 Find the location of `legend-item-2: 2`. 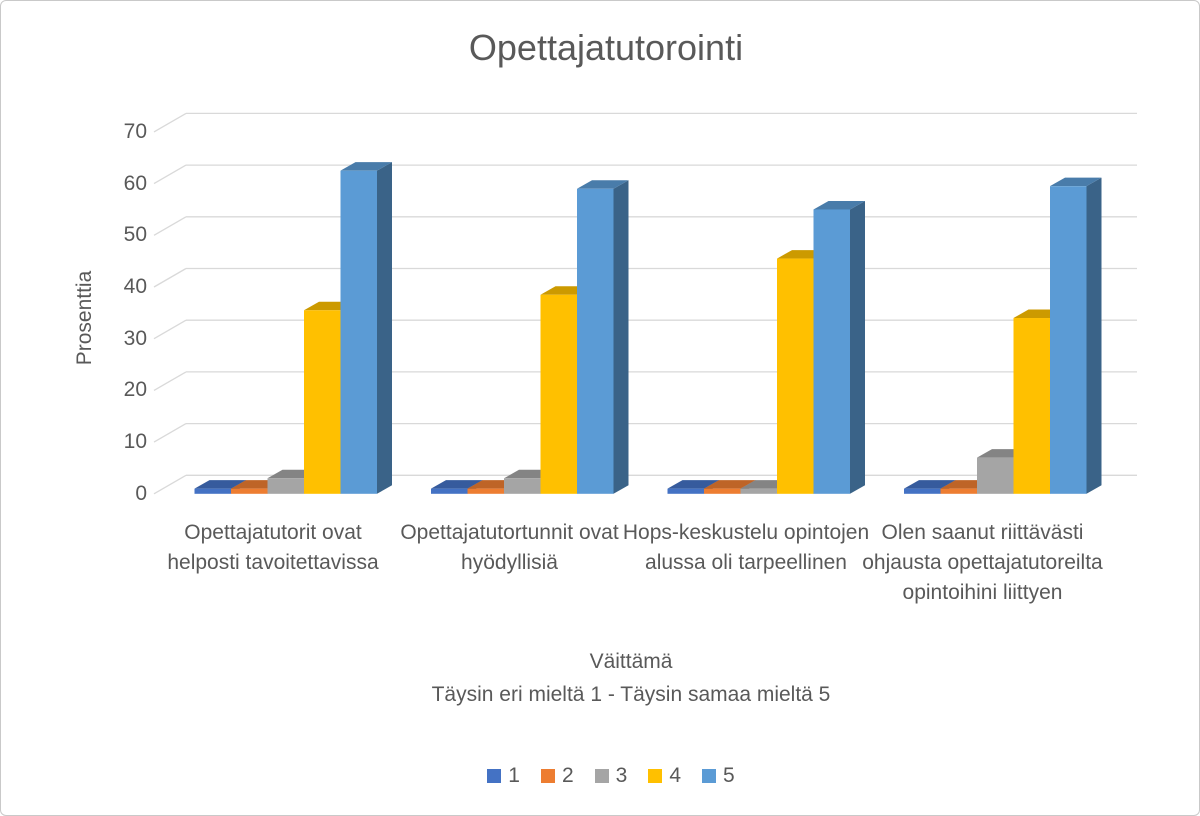

legend-item-2: 2 is located at coordinates (557, 776).